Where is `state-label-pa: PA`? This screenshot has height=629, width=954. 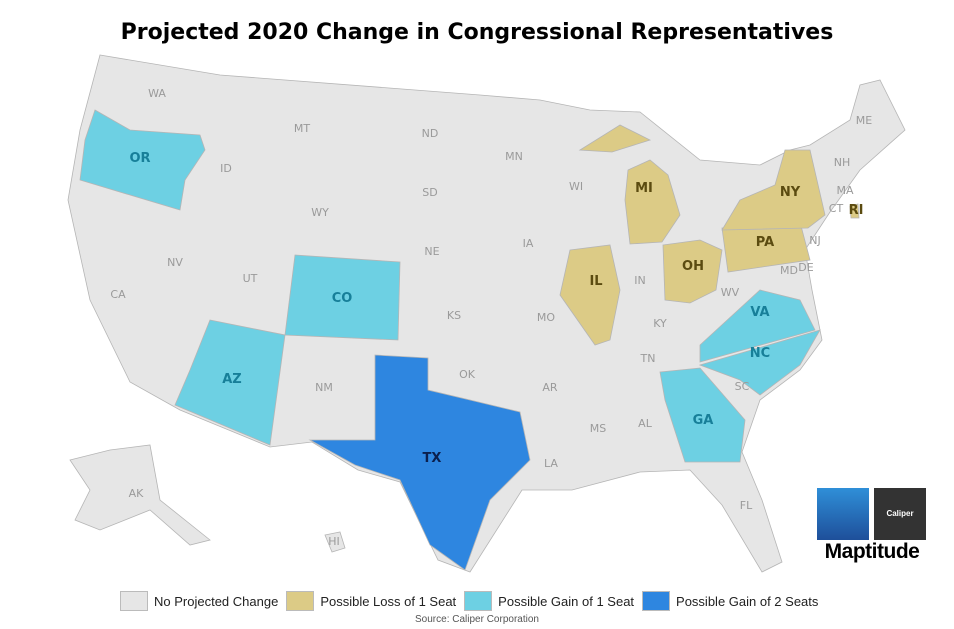
state-label-pa: PA is located at coordinates (765, 242).